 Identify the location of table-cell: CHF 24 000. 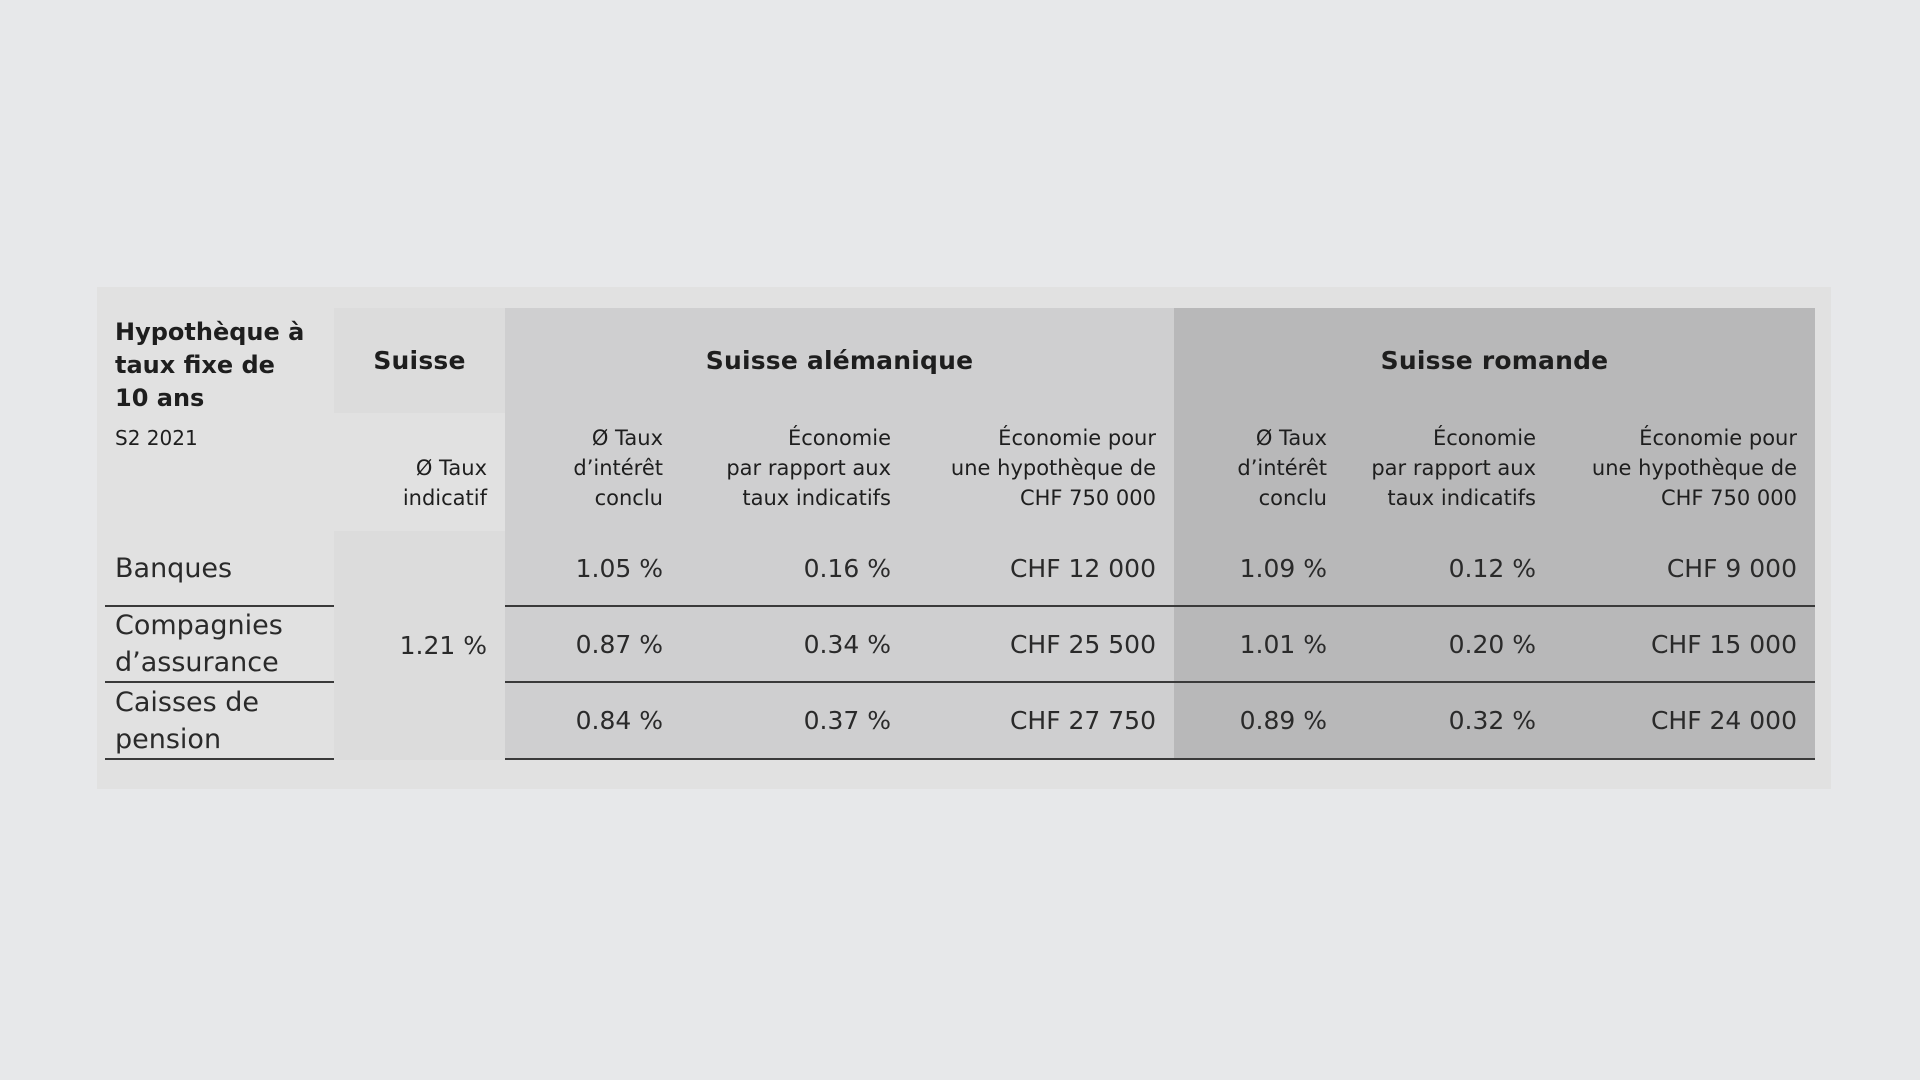
(1684, 721).